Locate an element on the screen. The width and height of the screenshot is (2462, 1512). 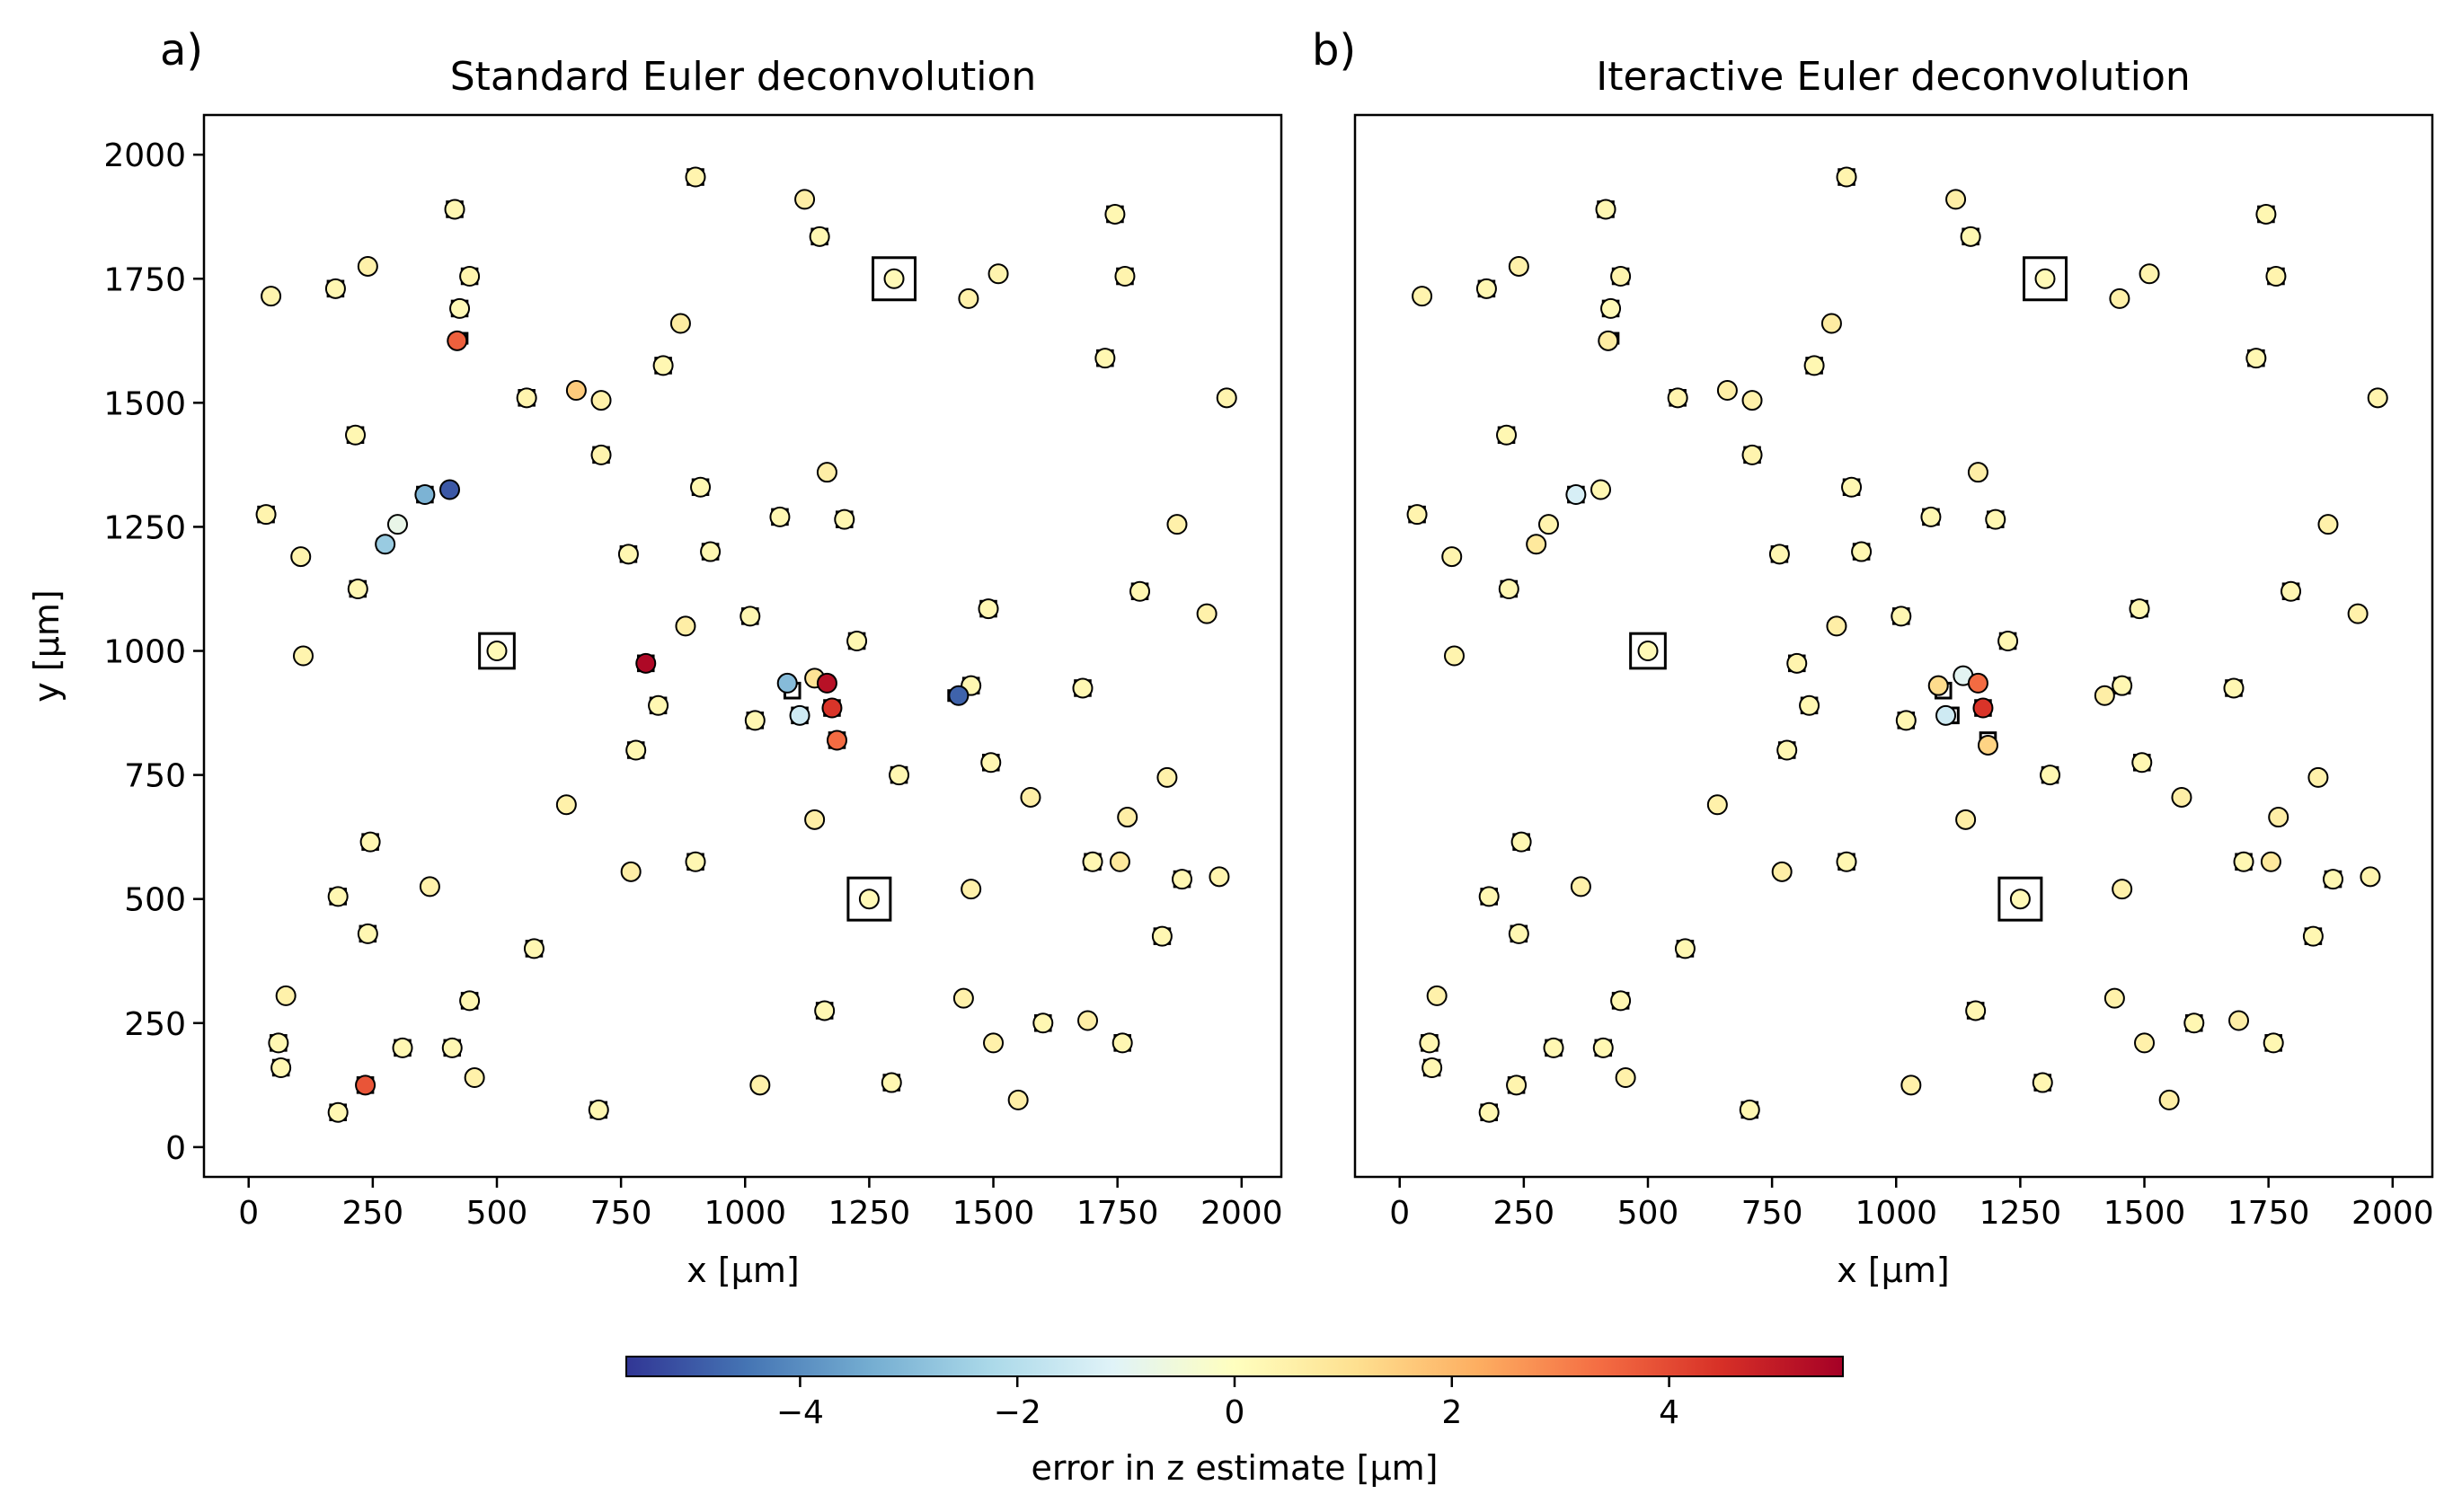
x-axis-label-b: x [μm] is located at coordinates (1893, 1270).